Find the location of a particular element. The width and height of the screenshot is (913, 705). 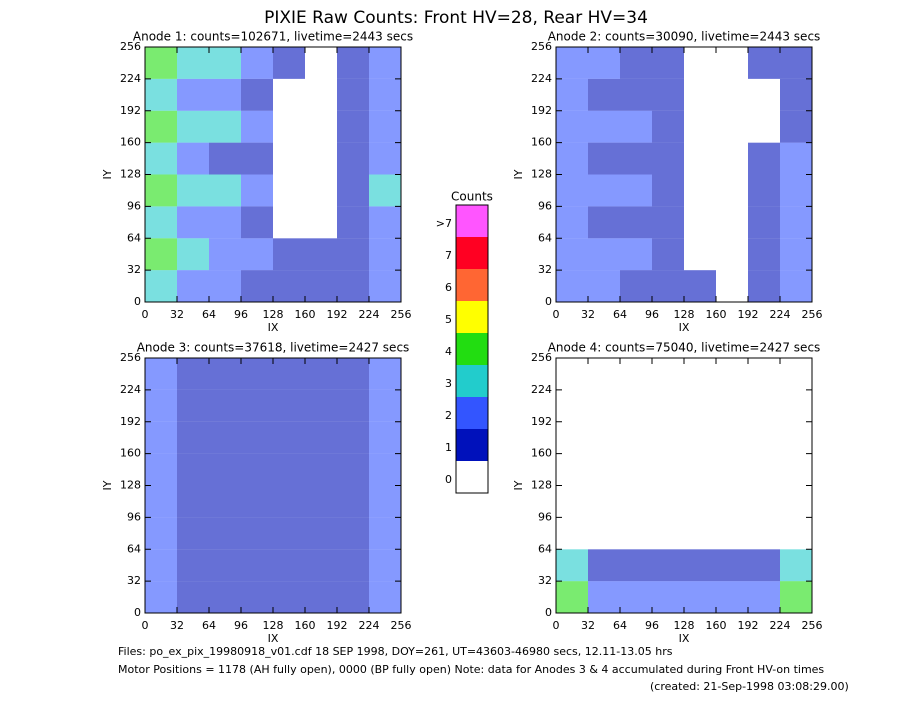

colorbar-label: 0 is located at coordinates (448, 479).